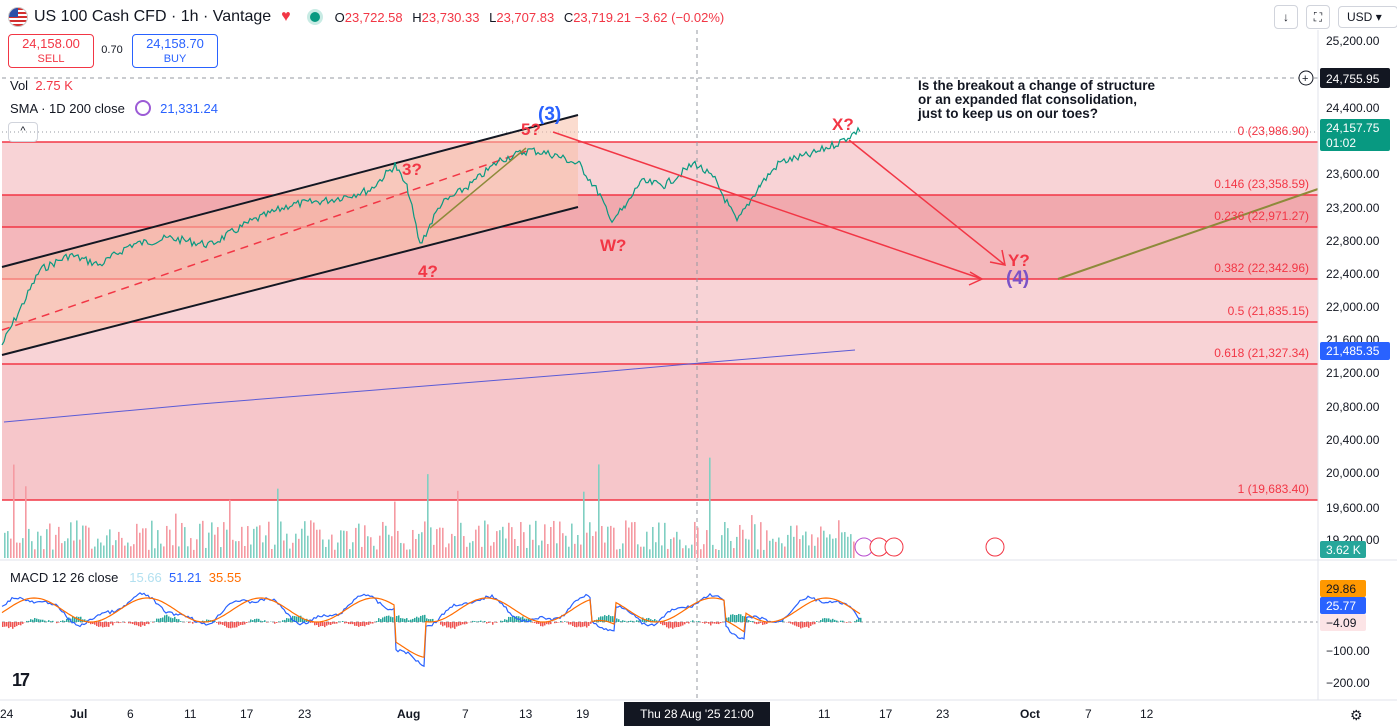  Describe the element at coordinates (126, 577) in the screenshot. I see `macd-indicator: MACD 12 26 close 15.66 51.21 35.55` at that location.